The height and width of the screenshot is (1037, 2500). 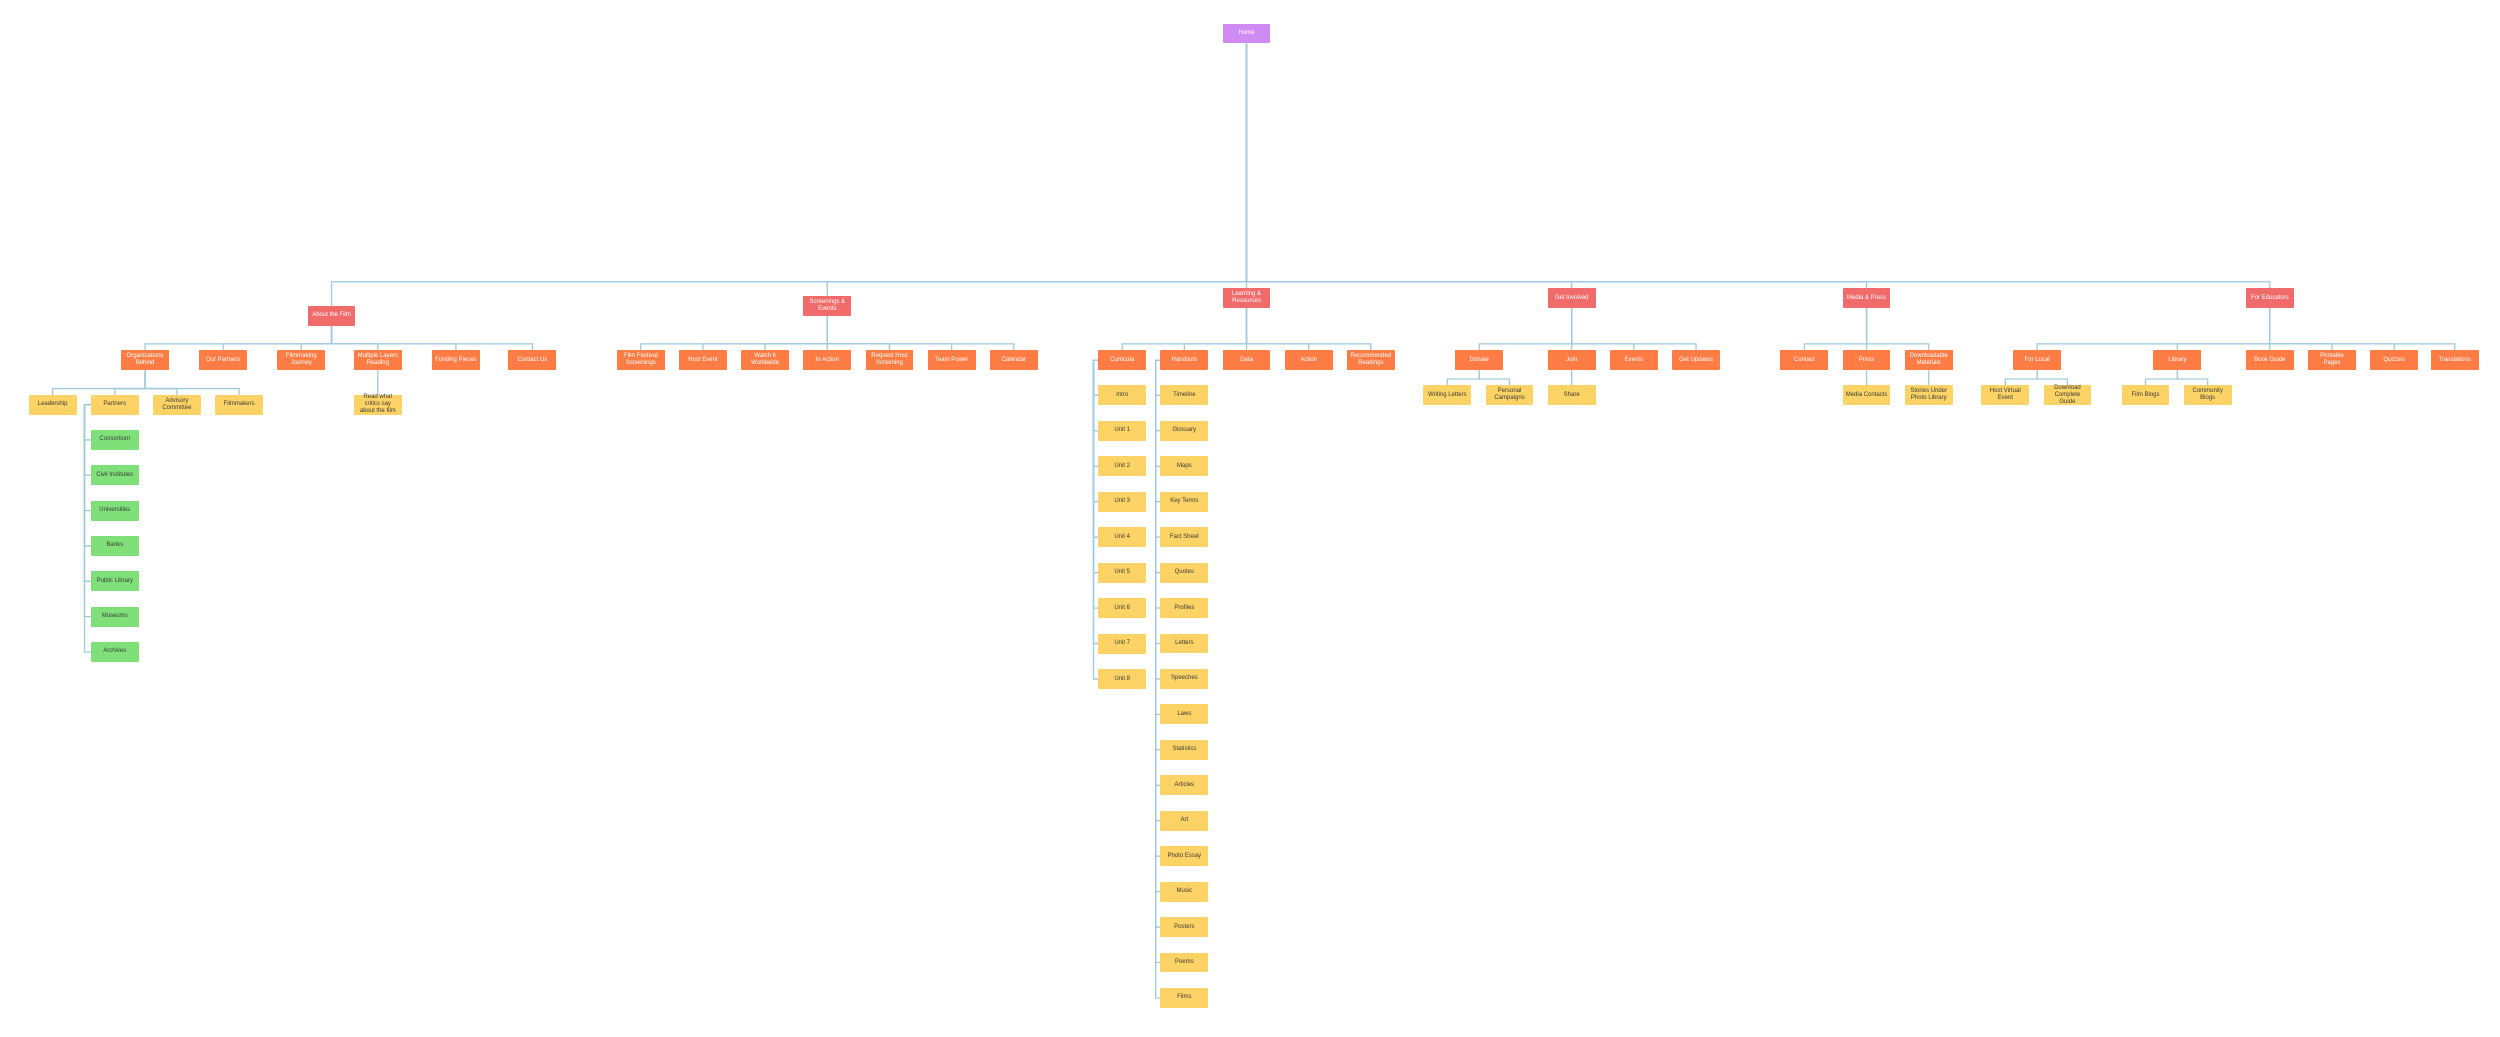 What do you see at coordinates (1246, 298) in the screenshot?
I see `page-node: Learning & Resources` at bounding box center [1246, 298].